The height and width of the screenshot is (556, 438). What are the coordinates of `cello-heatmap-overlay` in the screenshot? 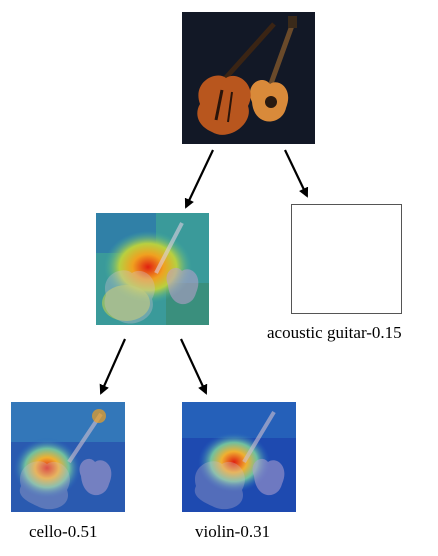 It's located at (68, 457).